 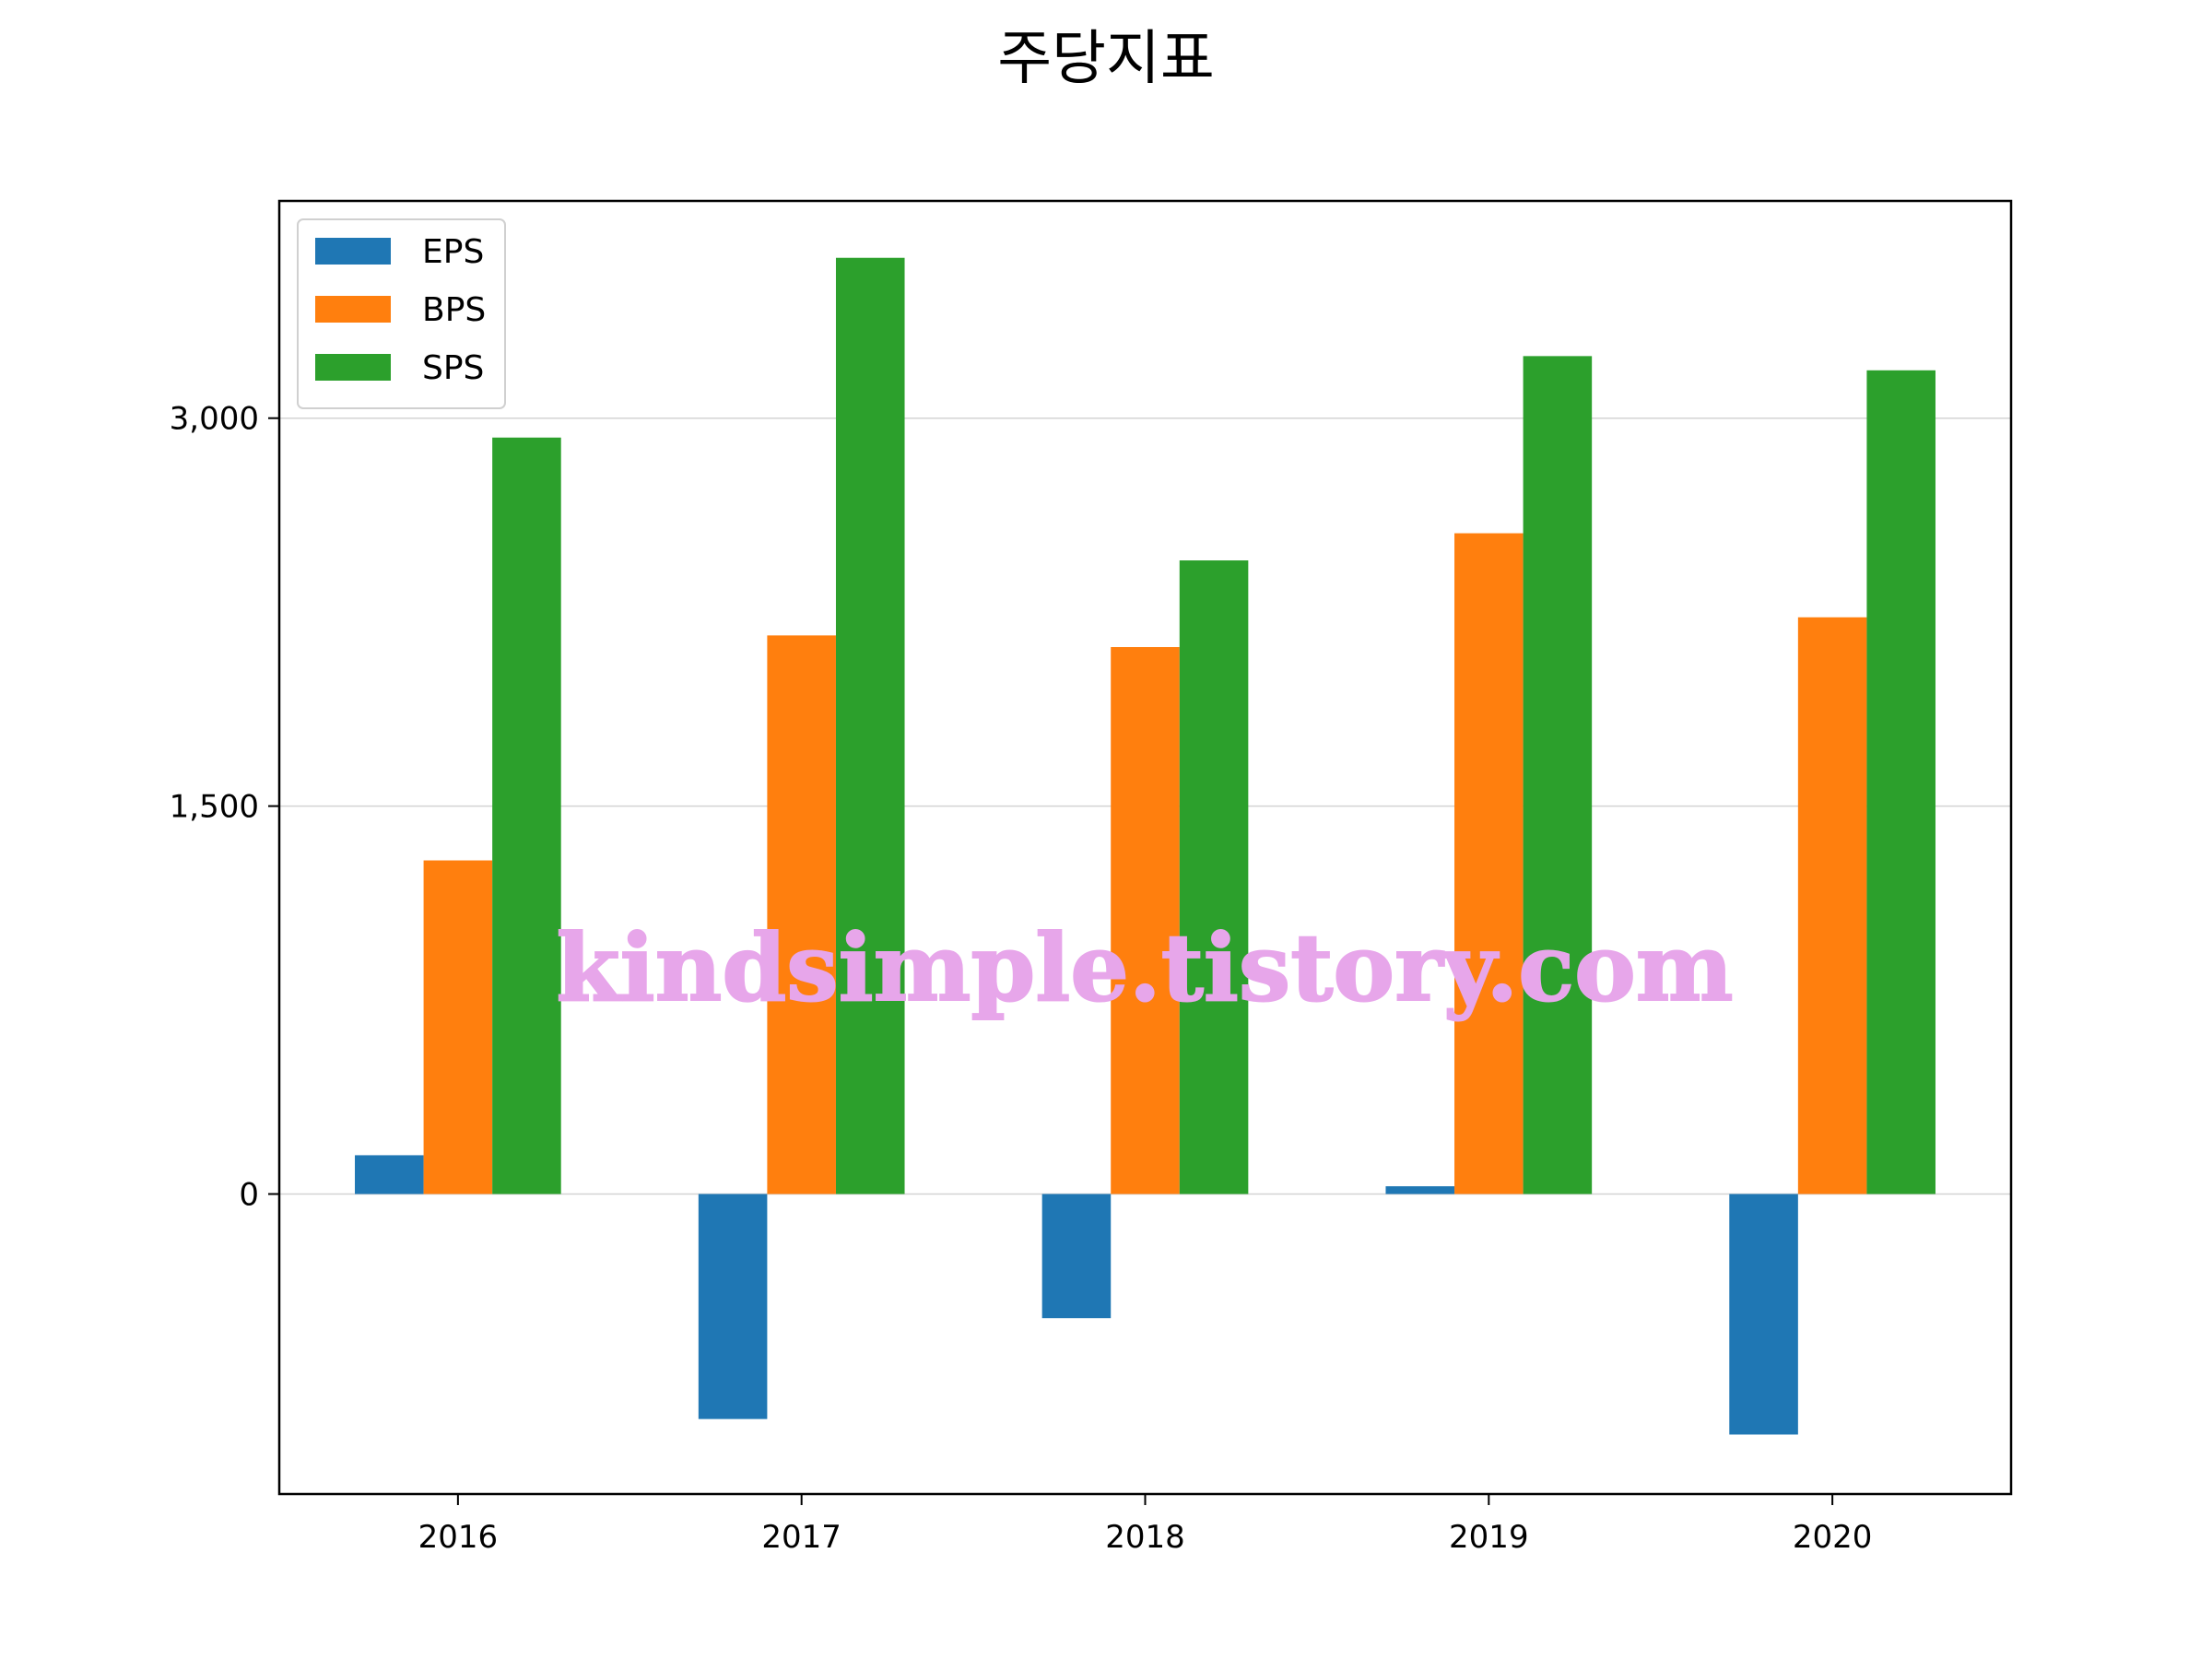 I want to click on watermark-text: kindsimple.tistory.com, so click(x=1144, y=967).